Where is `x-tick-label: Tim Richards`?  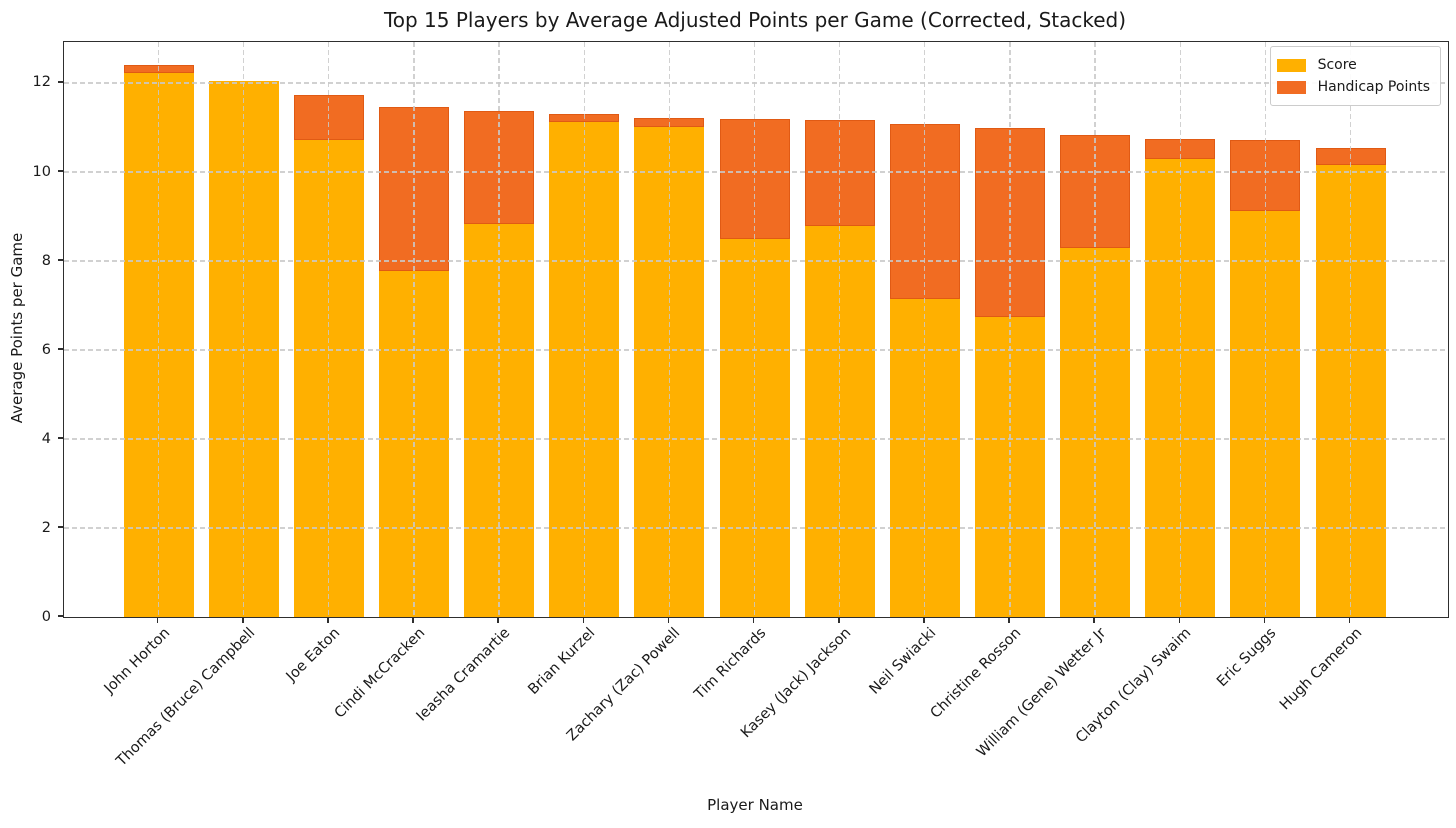 x-tick-label: Tim Richards is located at coordinates (730, 664).